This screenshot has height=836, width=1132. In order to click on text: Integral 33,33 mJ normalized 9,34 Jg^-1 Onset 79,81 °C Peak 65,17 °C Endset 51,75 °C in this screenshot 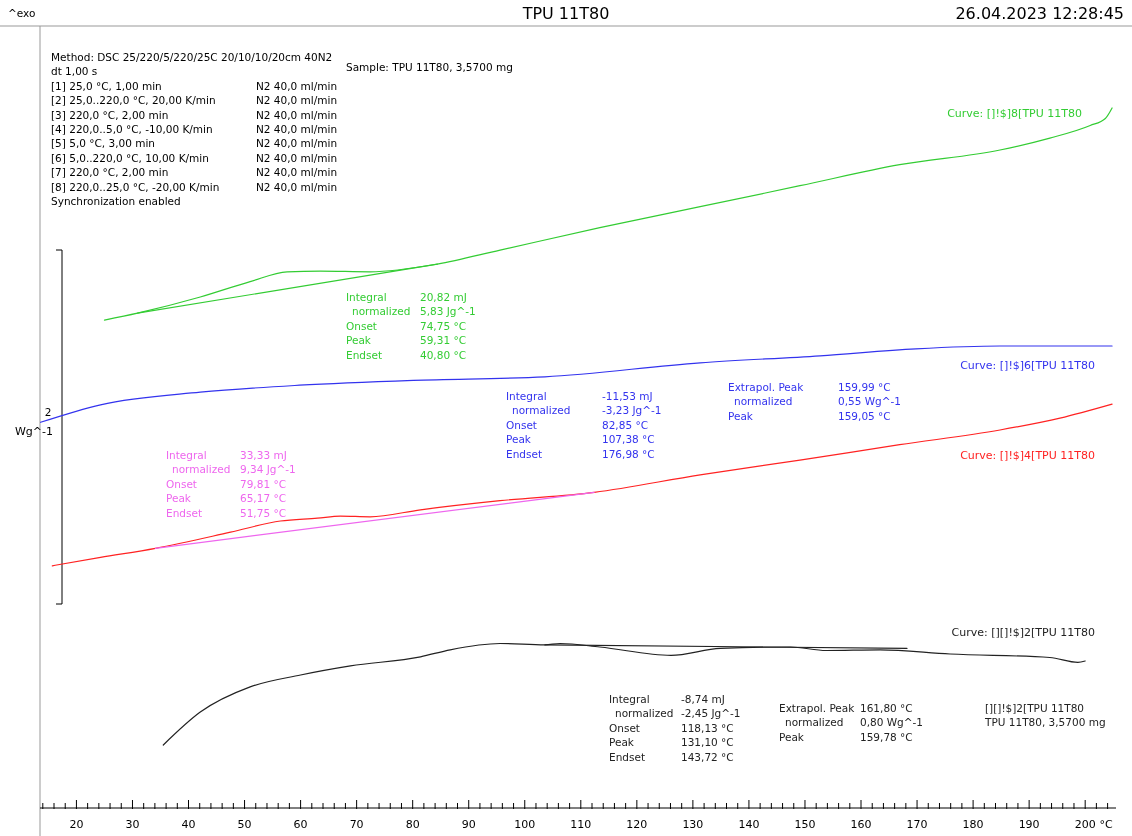, I will do `click(231, 484)`.